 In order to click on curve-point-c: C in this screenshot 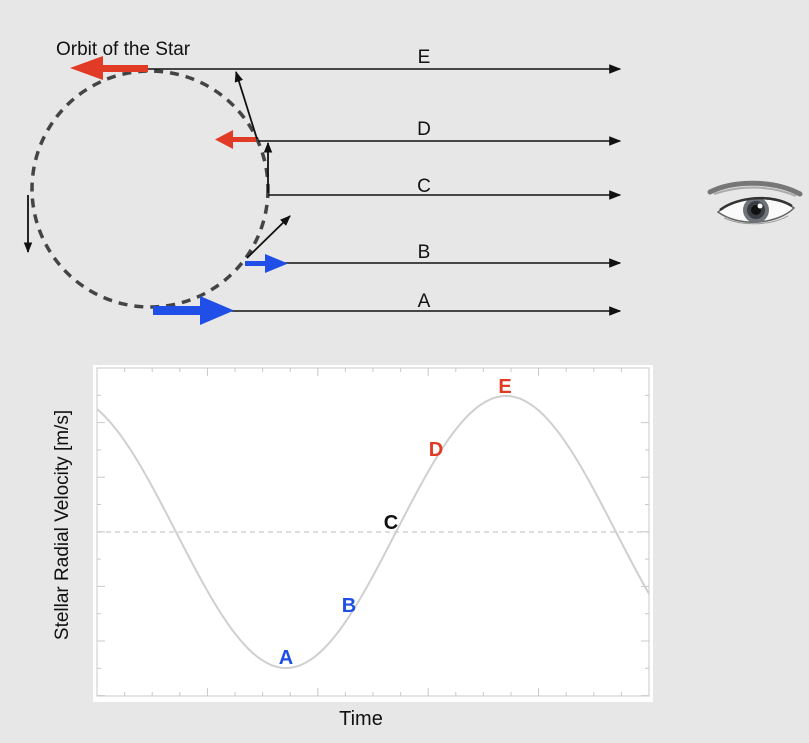, I will do `click(391, 523)`.